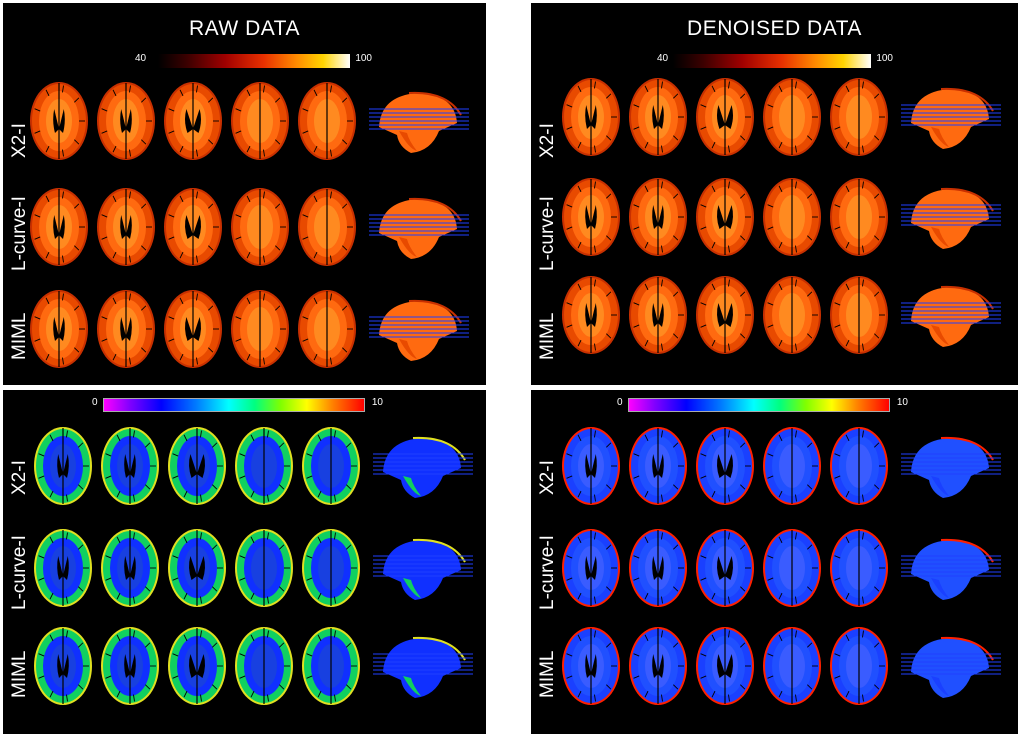 The width and height of the screenshot is (1021, 738). Describe the element at coordinates (774, 28) in the screenshot. I see `panel-title: DENOISED DATA` at that location.